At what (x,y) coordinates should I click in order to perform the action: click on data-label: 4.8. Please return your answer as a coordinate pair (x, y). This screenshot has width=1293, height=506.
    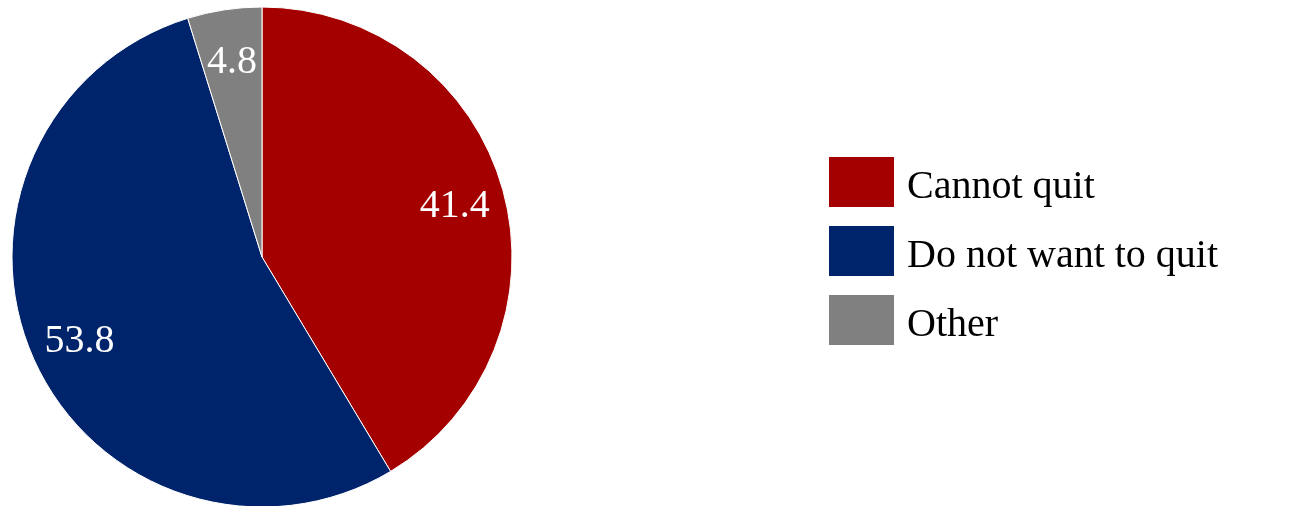
    Looking at the image, I should click on (231, 59).